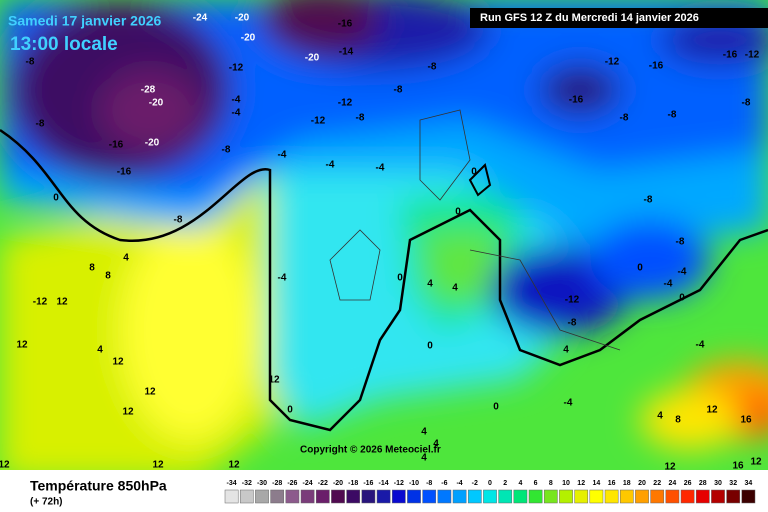 The image size is (768, 512). Describe the element at coordinates (597, 483) in the screenshot. I see `scale-label: 14` at that location.